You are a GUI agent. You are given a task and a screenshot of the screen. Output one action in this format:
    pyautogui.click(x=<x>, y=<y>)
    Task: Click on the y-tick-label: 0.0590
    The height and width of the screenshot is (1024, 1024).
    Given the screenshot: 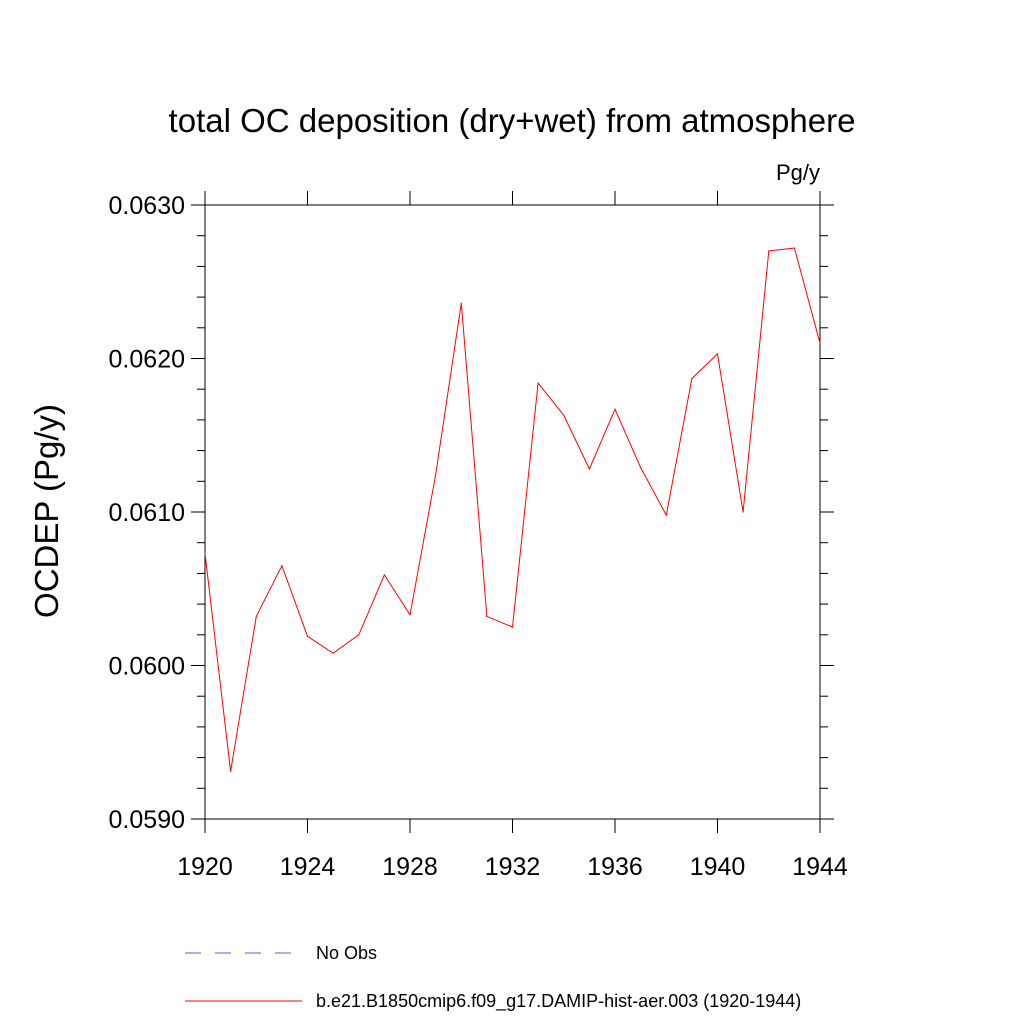 What is the action you would take?
    pyautogui.click(x=147, y=820)
    